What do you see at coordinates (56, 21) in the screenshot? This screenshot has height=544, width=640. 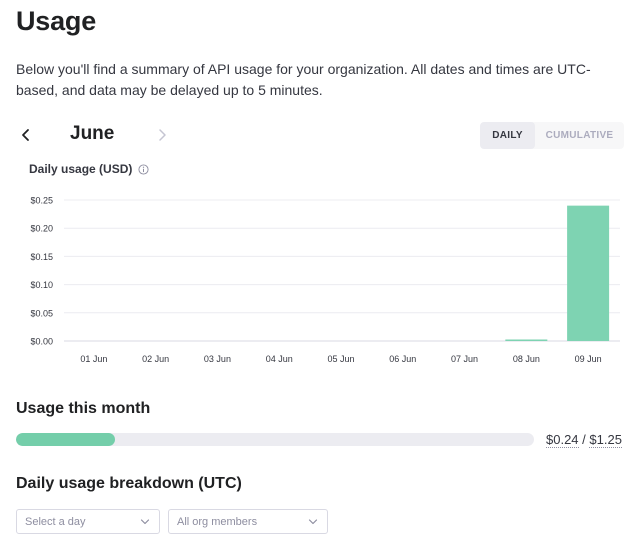 I see `page-title: Usage` at bounding box center [56, 21].